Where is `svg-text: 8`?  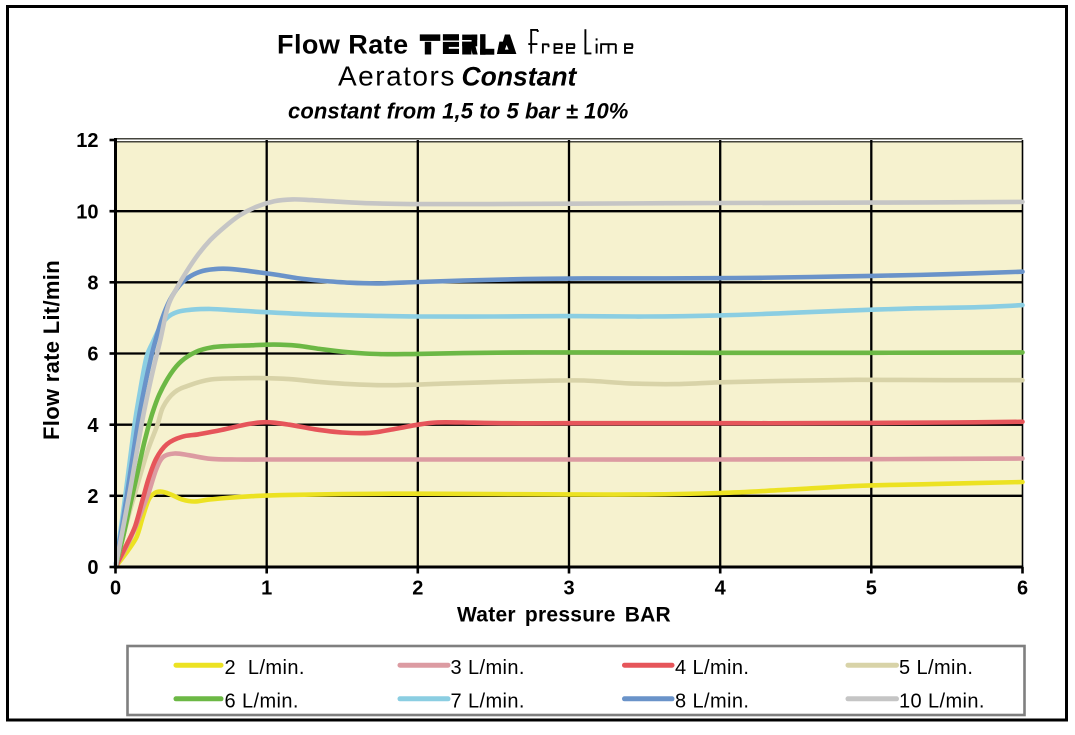
svg-text: 8 is located at coordinates (92, 284).